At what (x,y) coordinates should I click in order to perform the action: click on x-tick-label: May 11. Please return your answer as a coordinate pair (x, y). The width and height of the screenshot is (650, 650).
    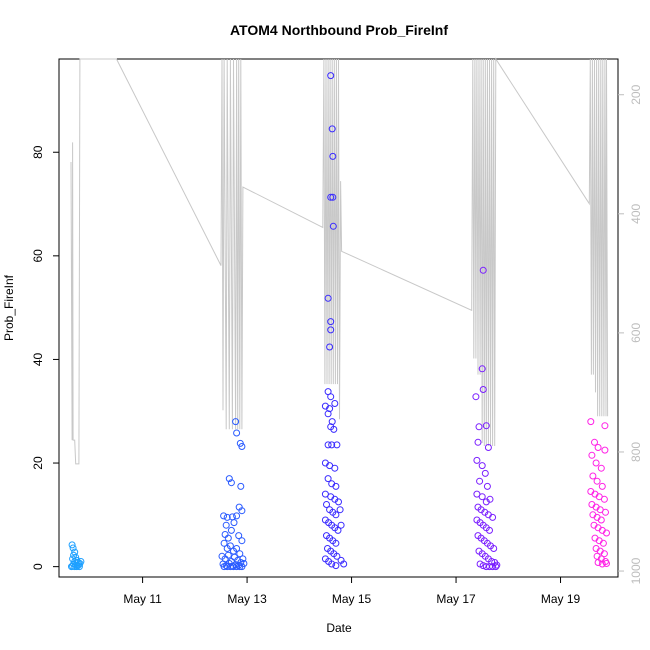
    Looking at the image, I should click on (142, 599).